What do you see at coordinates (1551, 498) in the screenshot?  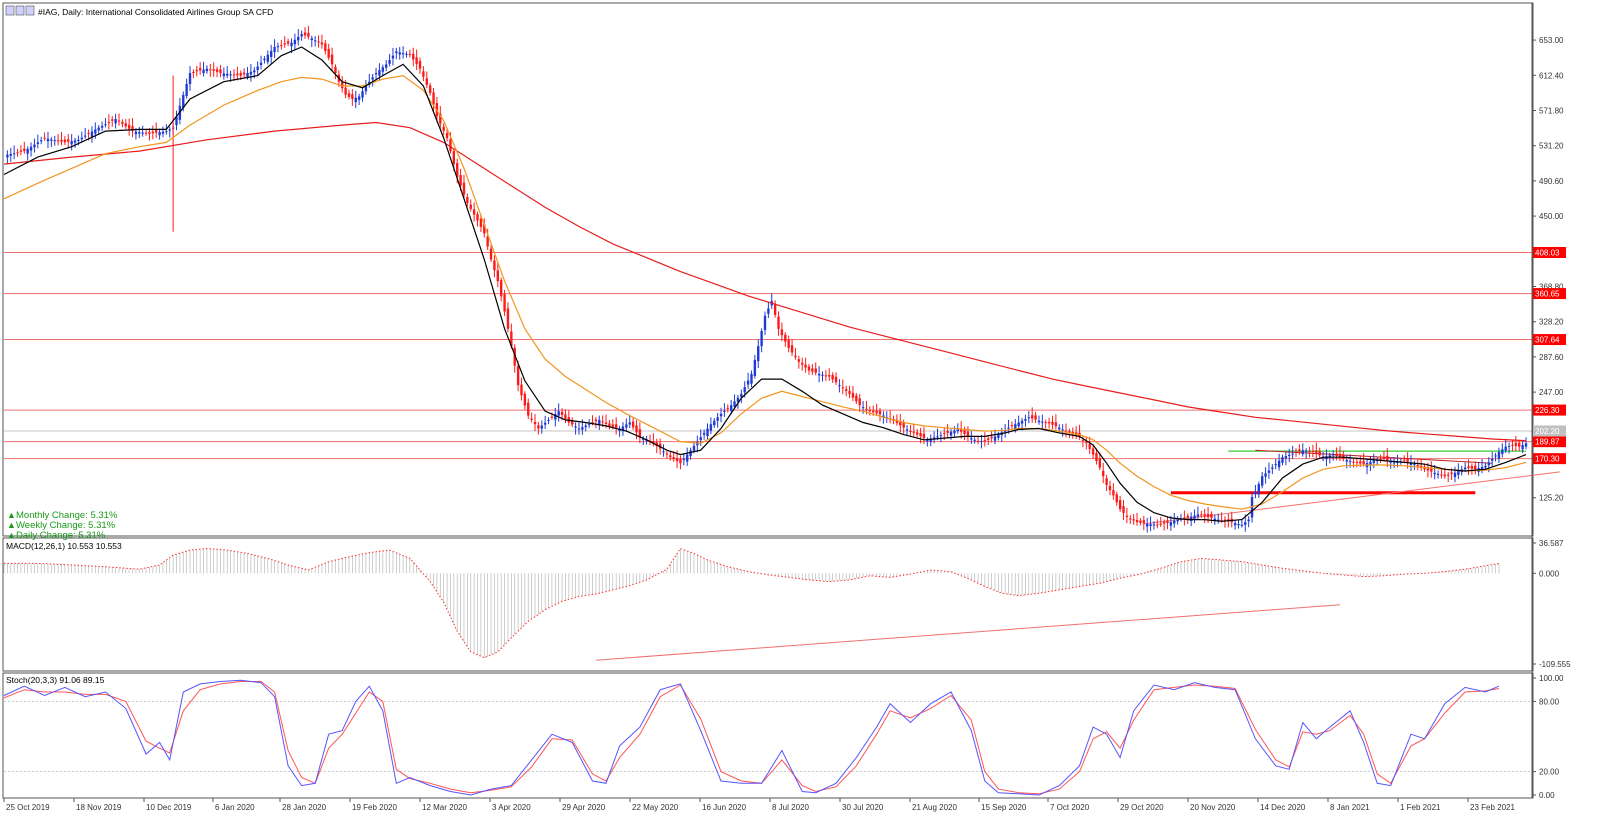 I see `price-tick-label: 125.20` at bounding box center [1551, 498].